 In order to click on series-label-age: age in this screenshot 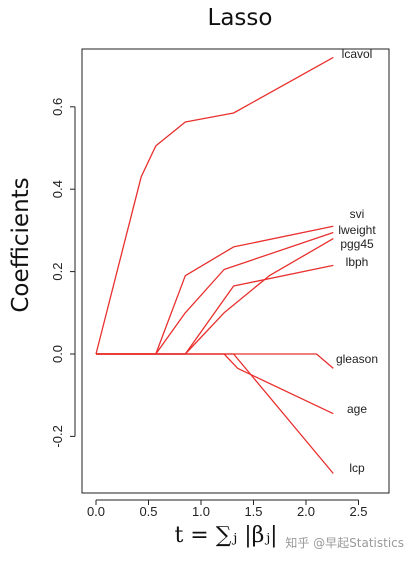, I will do `click(357, 409)`.